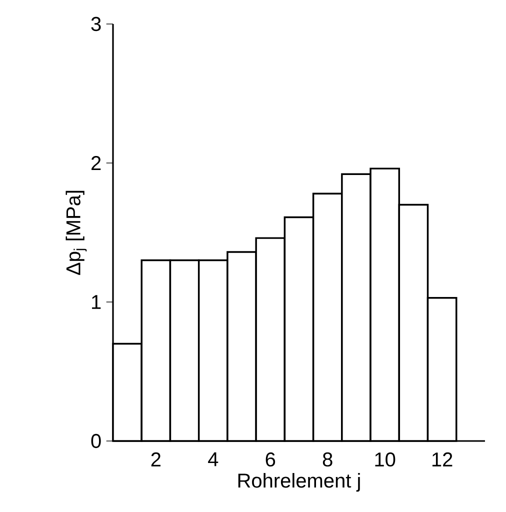 The image size is (506, 512). Describe the element at coordinates (155, 459) in the screenshot. I see `x-tick-label: 2` at that location.